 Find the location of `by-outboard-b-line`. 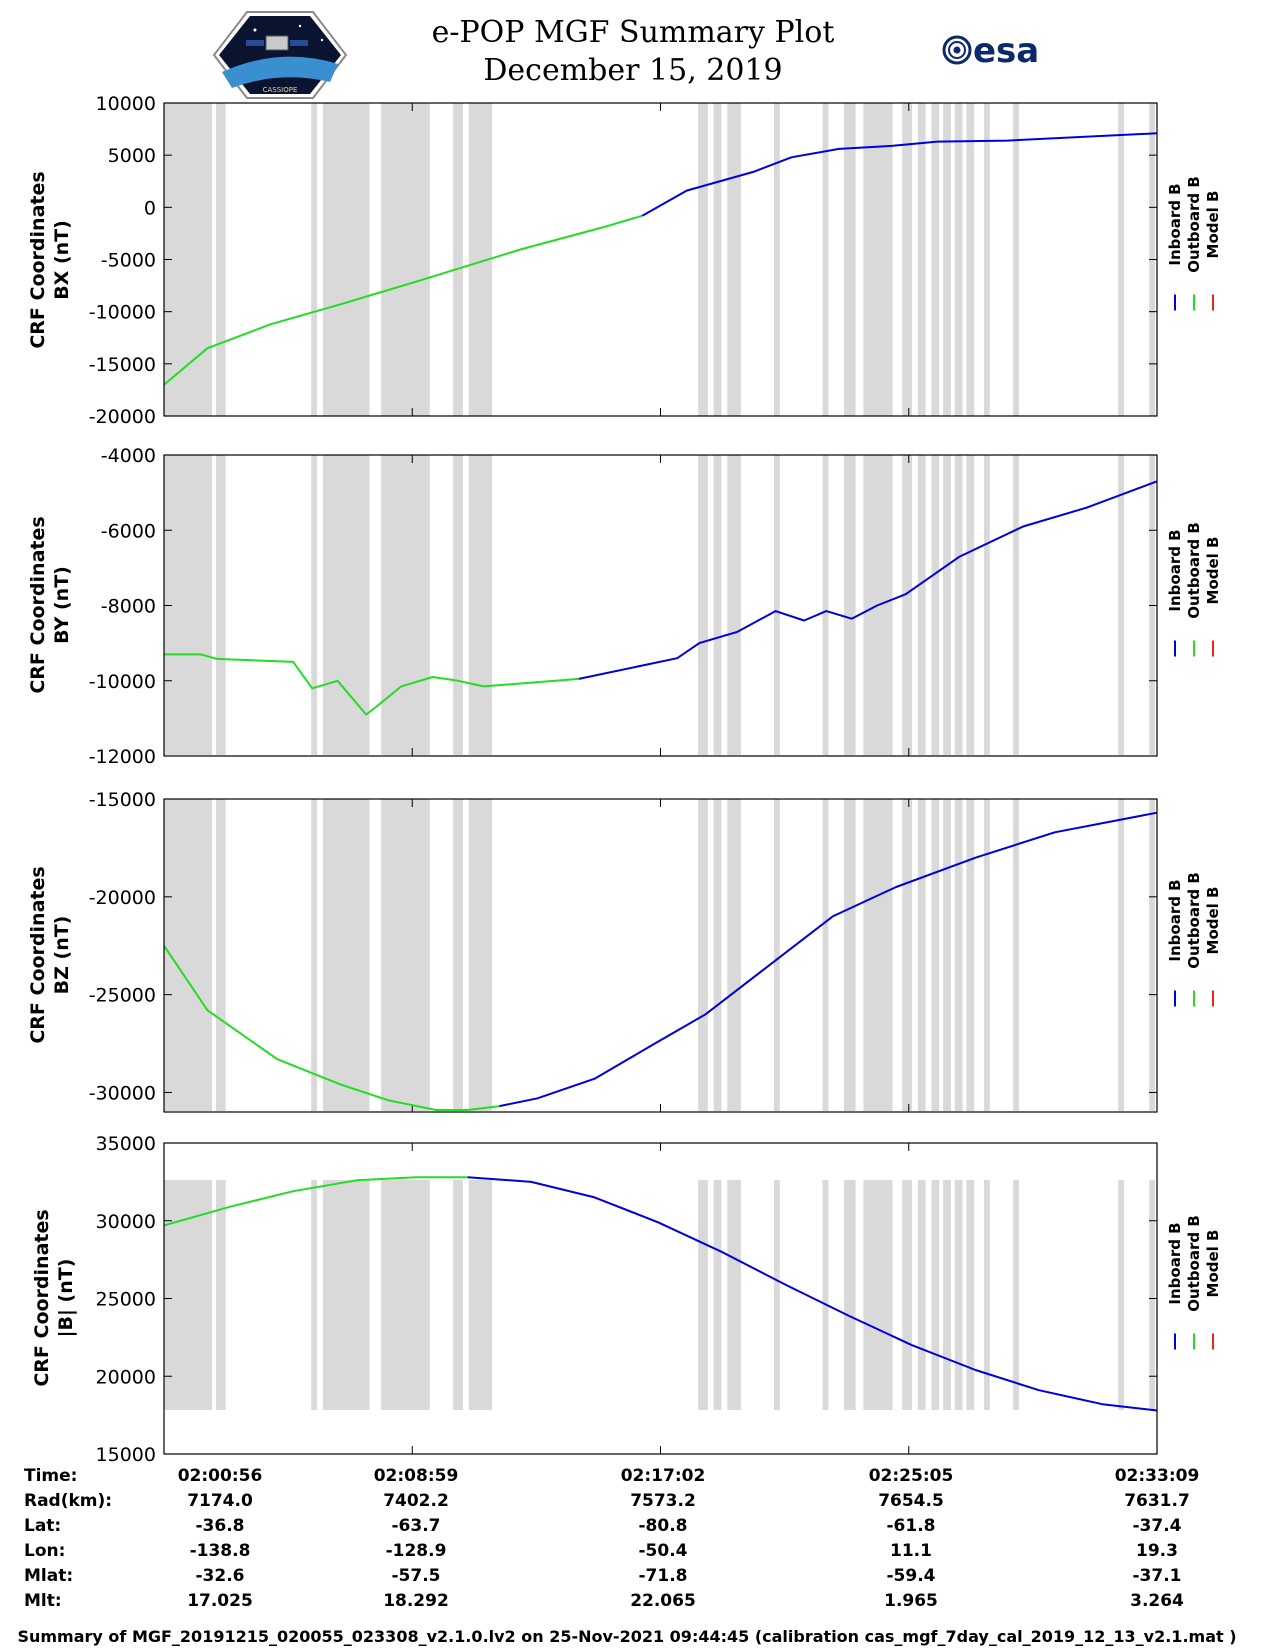

by-outboard-b-line is located at coordinates (371, 684).